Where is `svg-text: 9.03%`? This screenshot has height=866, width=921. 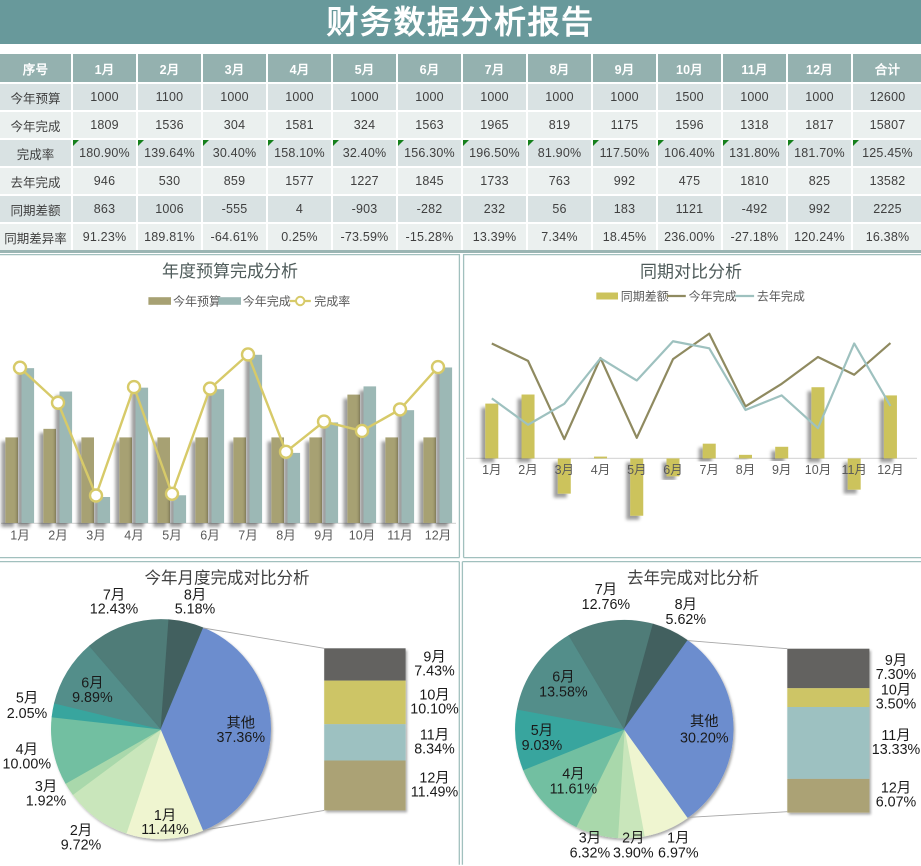 svg-text: 9.03% is located at coordinates (542, 746).